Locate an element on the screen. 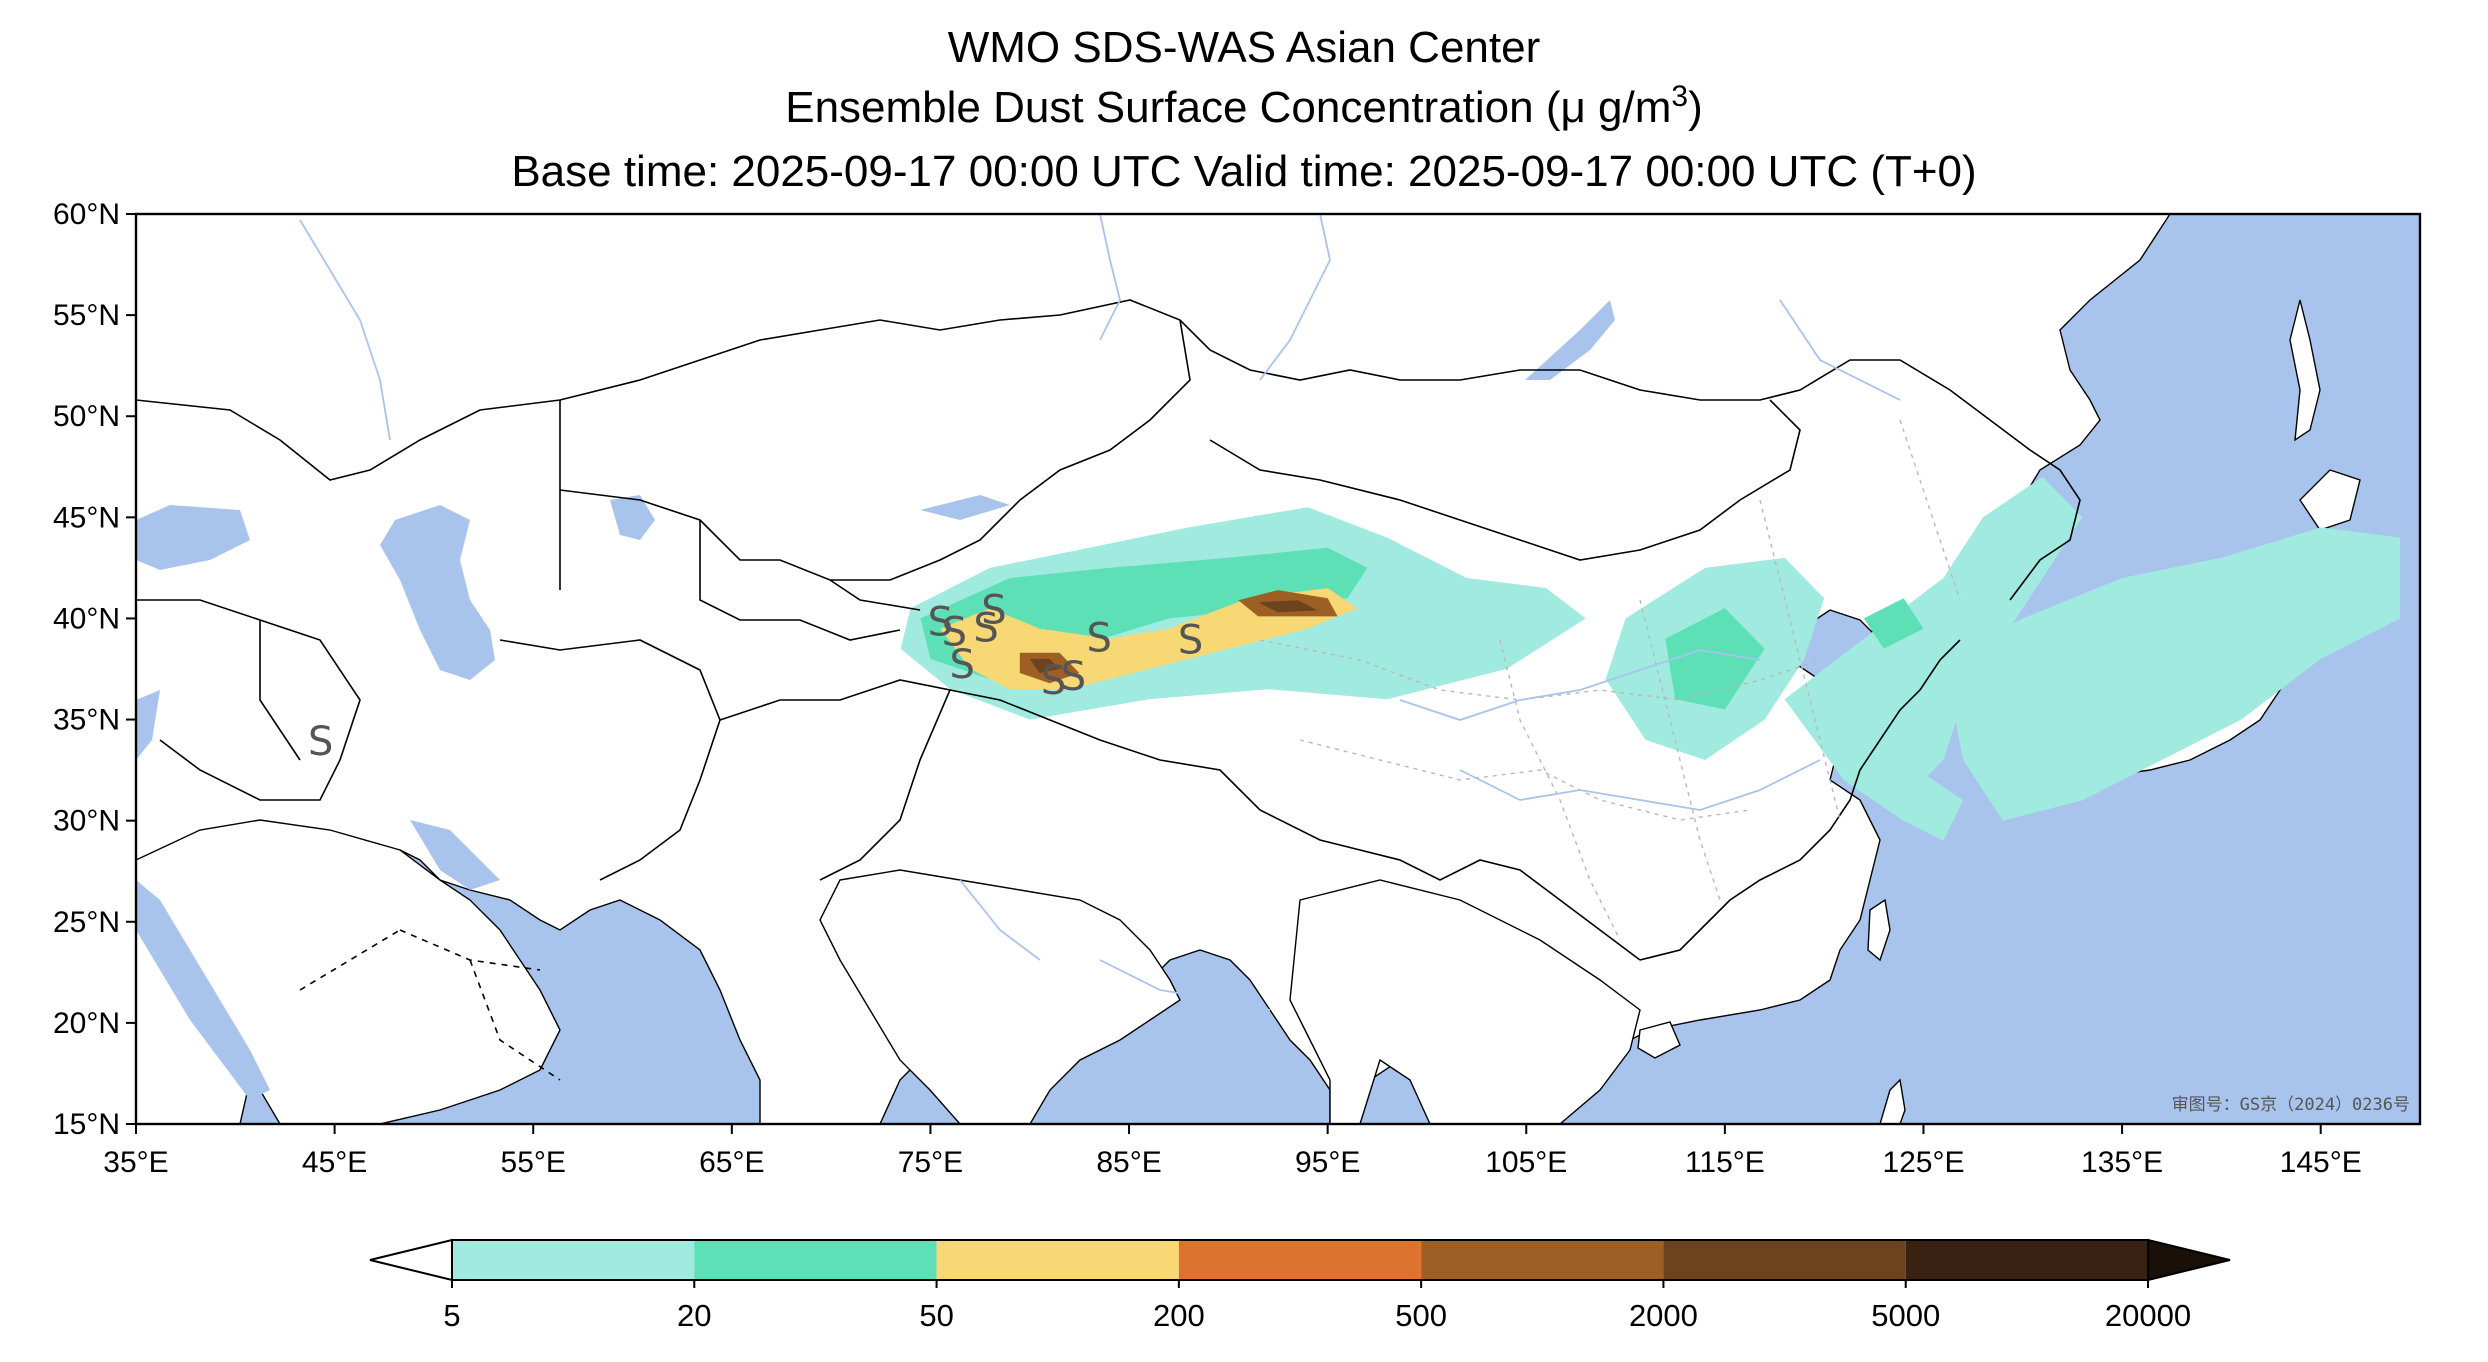  border-mongolia-china is located at coordinates (1505, 480).